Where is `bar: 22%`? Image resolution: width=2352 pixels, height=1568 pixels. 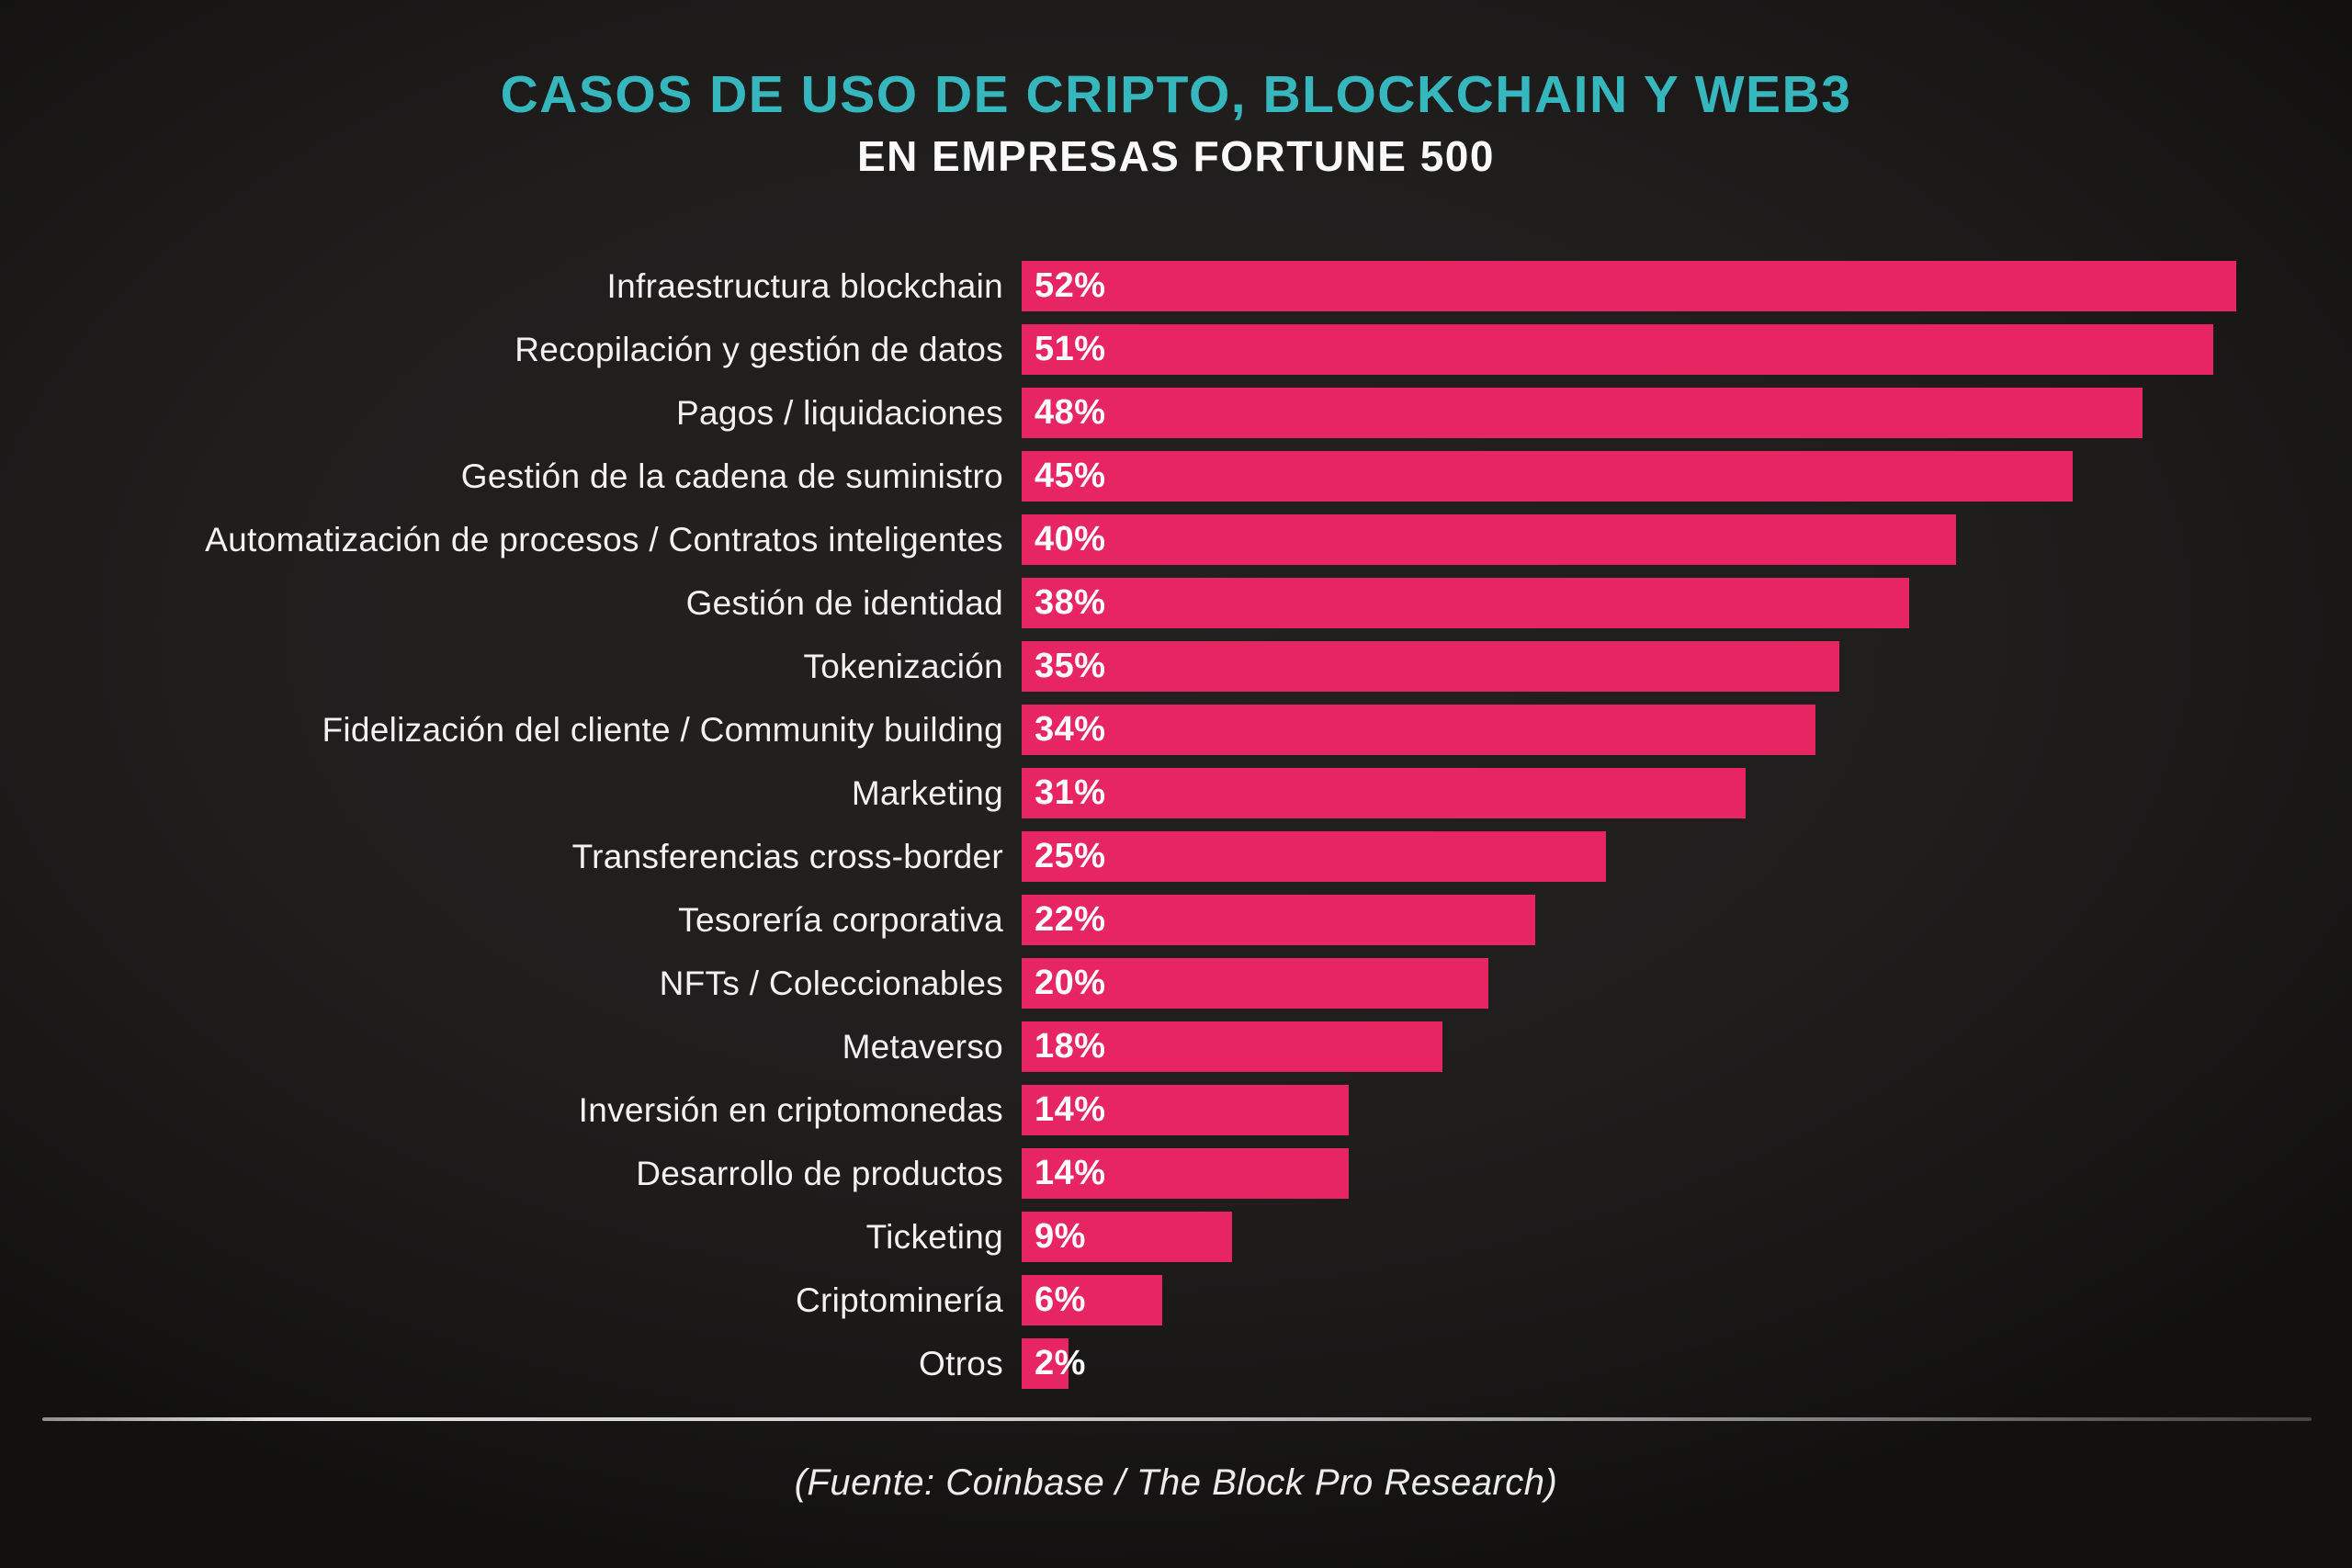
bar: 22% is located at coordinates (1279, 920).